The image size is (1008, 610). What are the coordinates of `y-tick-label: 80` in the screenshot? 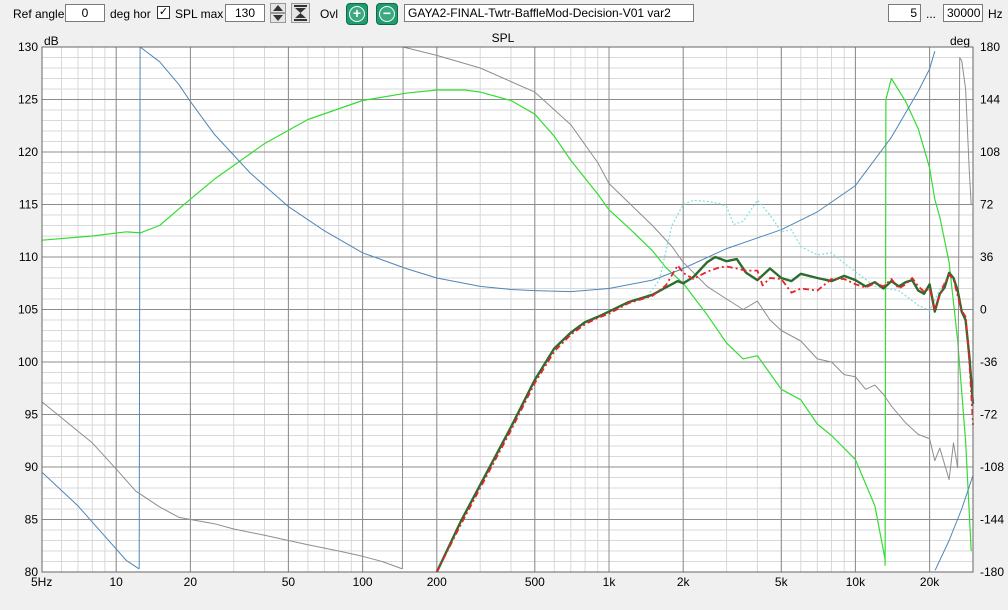 It's located at (32, 572).